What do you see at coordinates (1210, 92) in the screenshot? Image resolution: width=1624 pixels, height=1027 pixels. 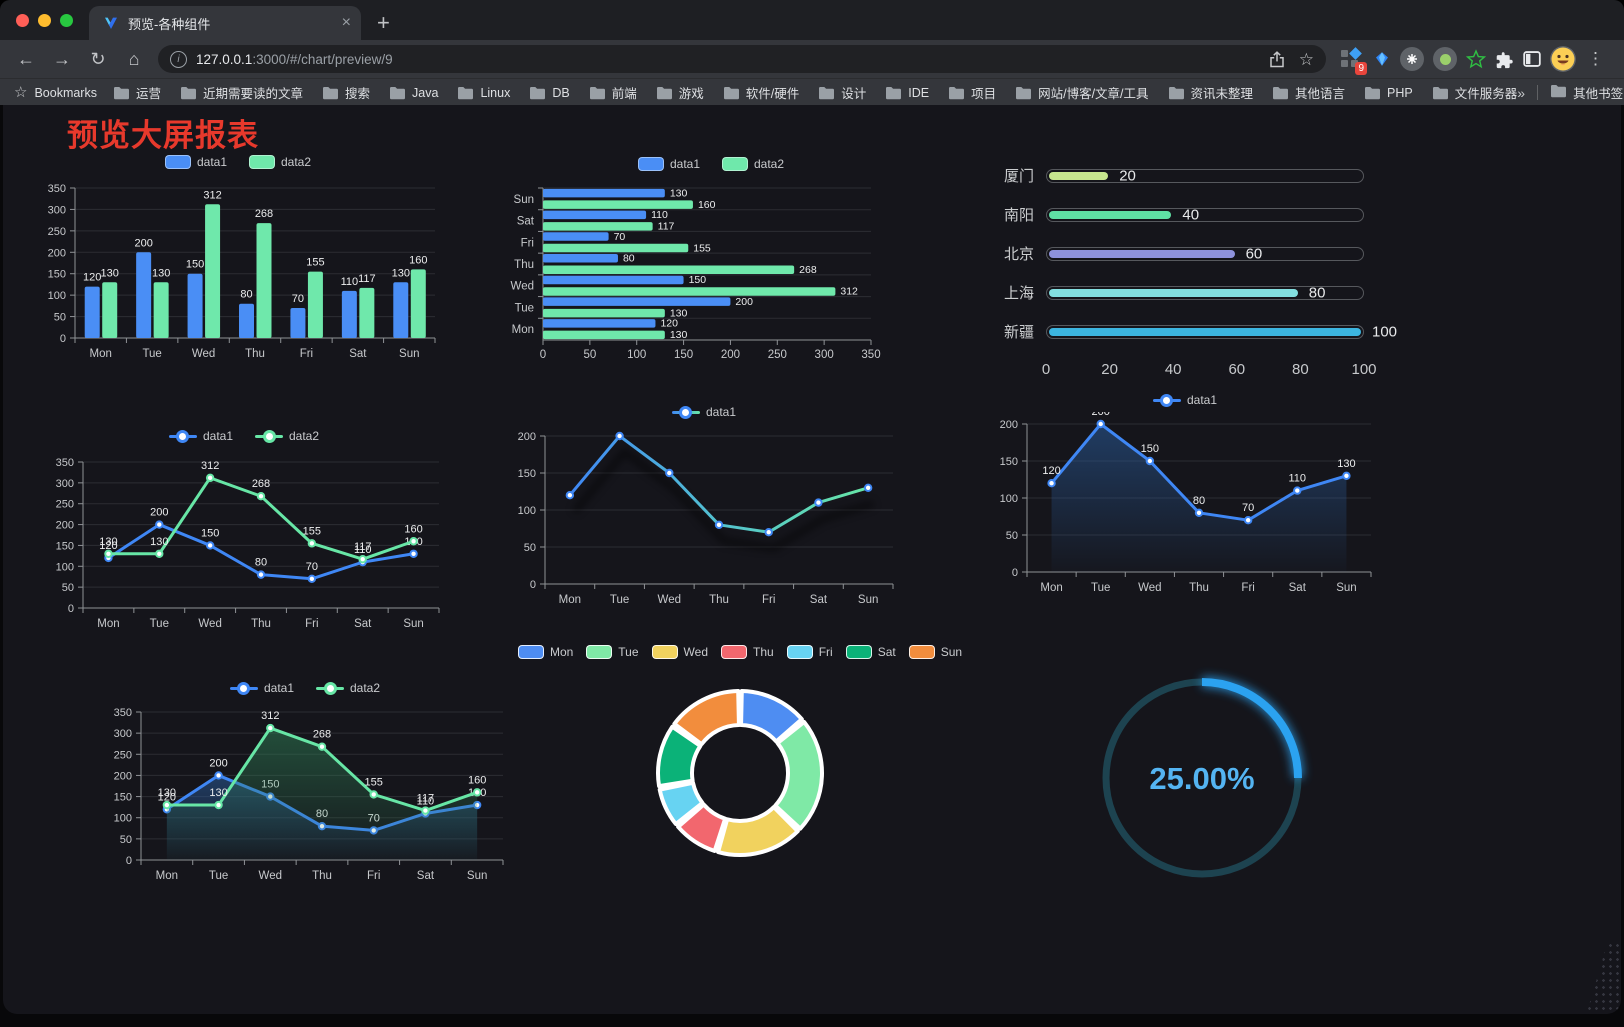 I see `bookmark-folder: 资讯未整理` at bounding box center [1210, 92].